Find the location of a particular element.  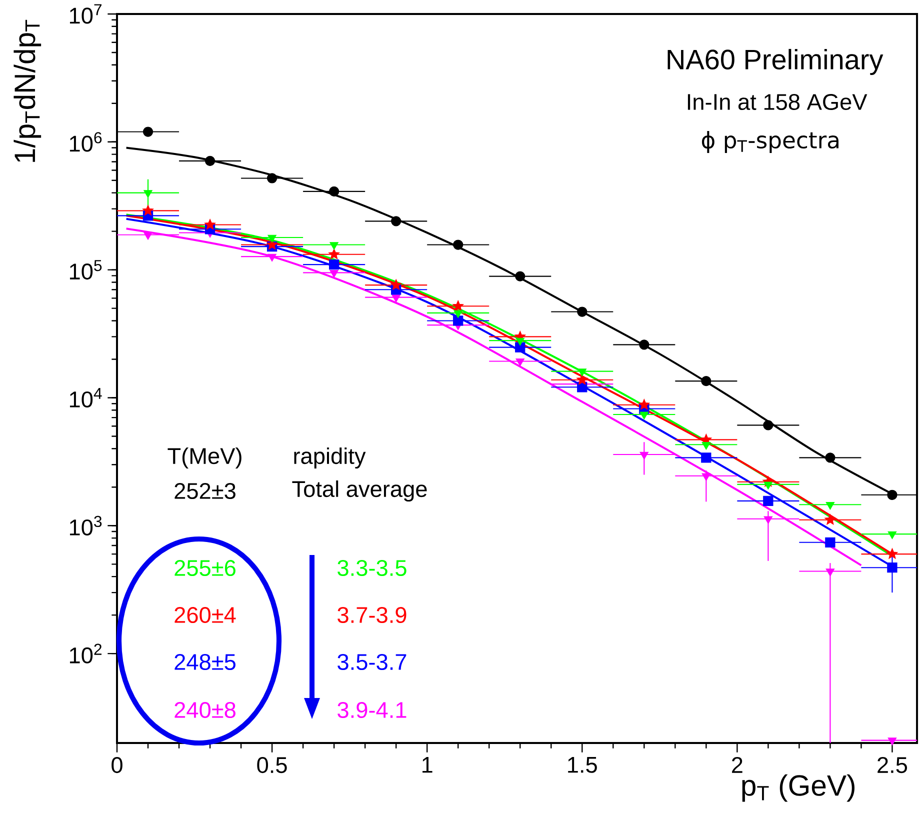

y-tick-label: 10$^{7}$ is located at coordinates (86, 14).